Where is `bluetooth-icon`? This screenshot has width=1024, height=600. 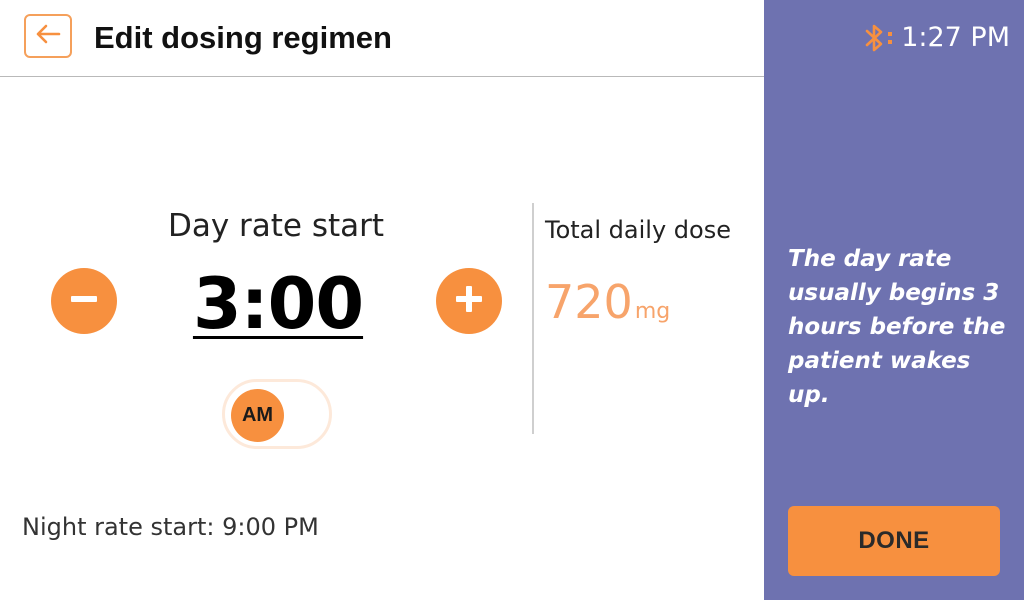
bluetooth-icon is located at coordinates (879, 38).